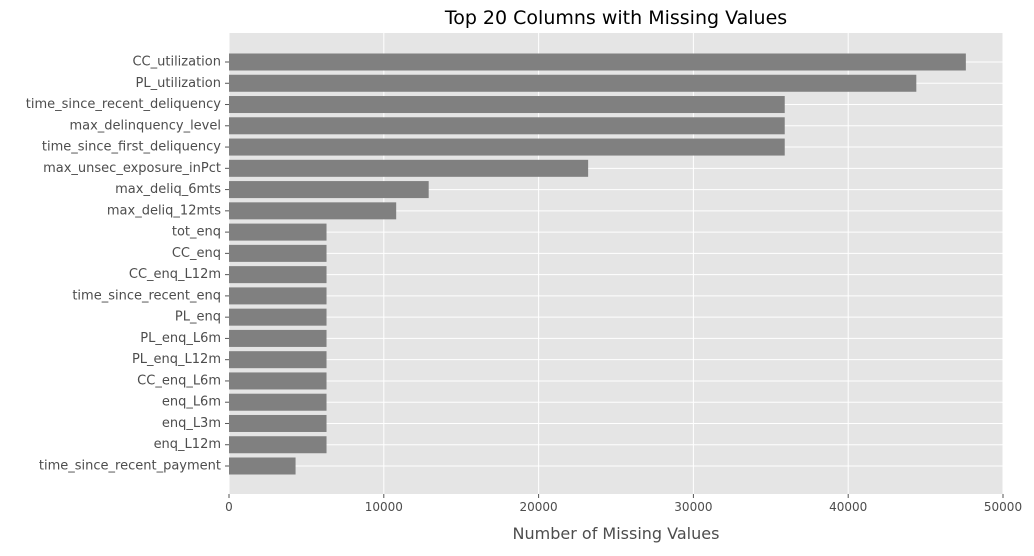  Describe the element at coordinates (278, 445) in the screenshot. I see `bar-enq_L12m` at that location.